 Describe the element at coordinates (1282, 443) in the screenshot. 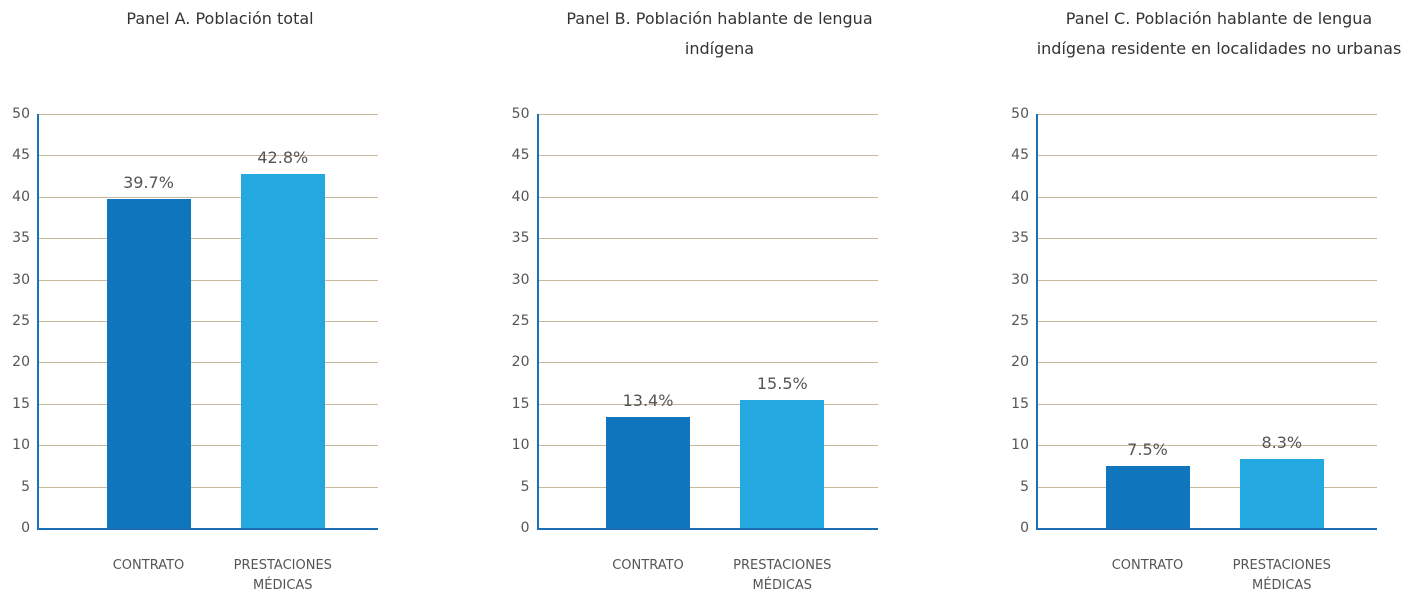

I see `value-label: 8.3%` at that location.